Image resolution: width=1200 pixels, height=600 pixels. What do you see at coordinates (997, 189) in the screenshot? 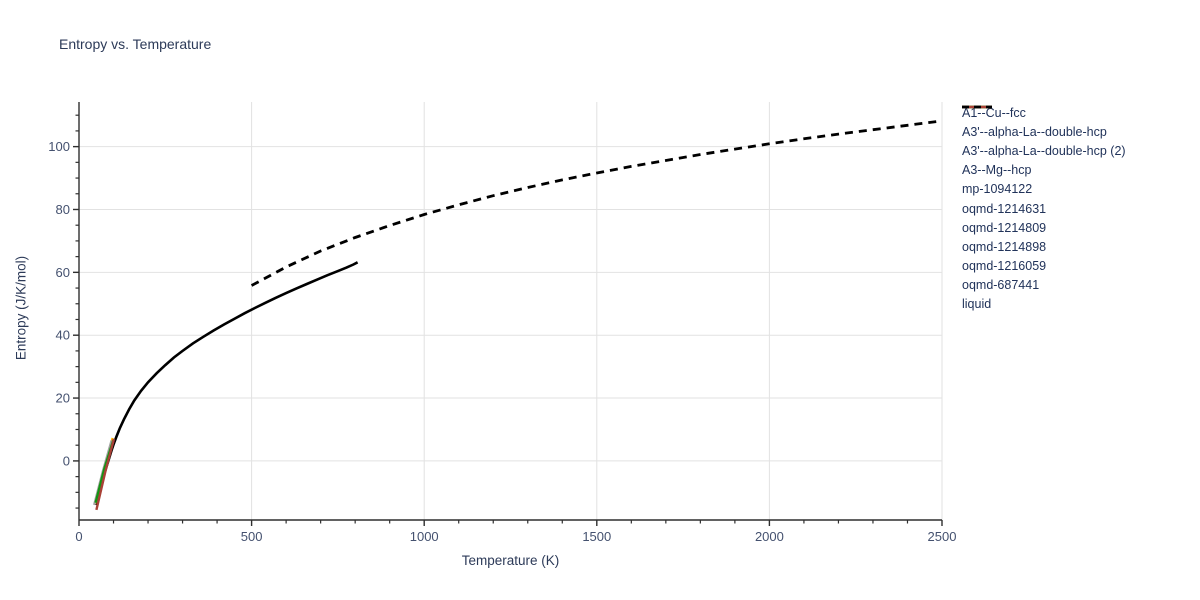
I see `legend-label: mp-1094122` at bounding box center [997, 189].